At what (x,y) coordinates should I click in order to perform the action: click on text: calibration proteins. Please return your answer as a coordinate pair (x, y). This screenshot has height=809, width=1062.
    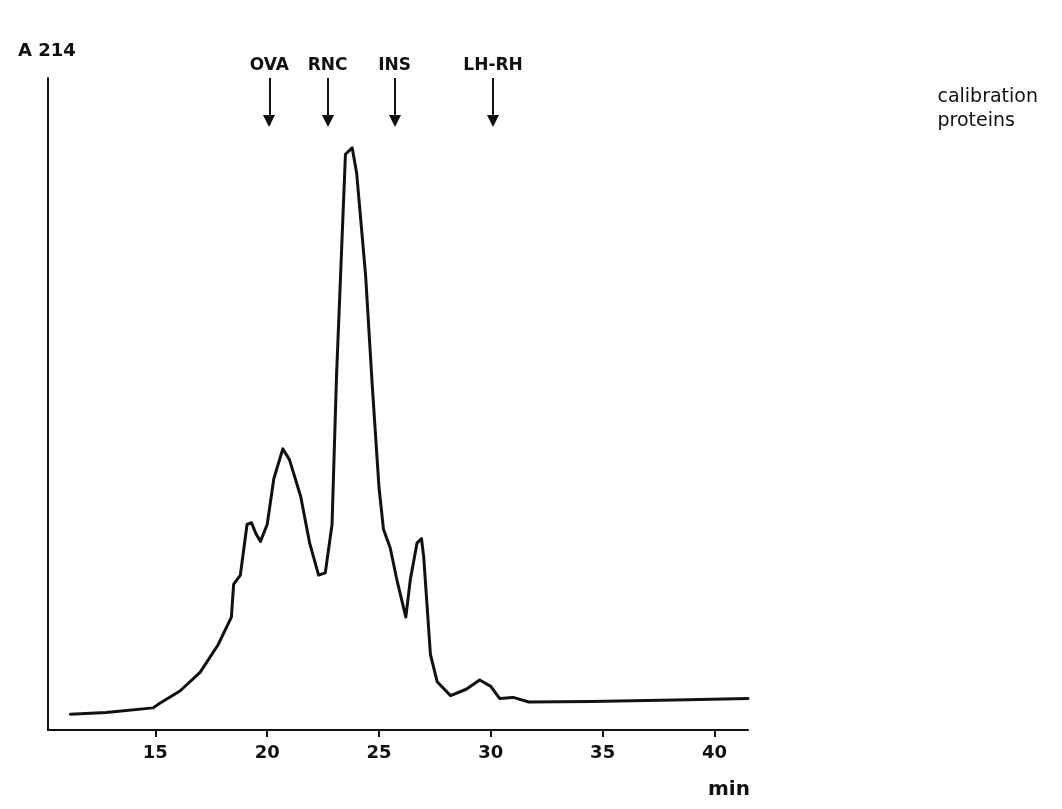
    Looking at the image, I should click on (988, 107).